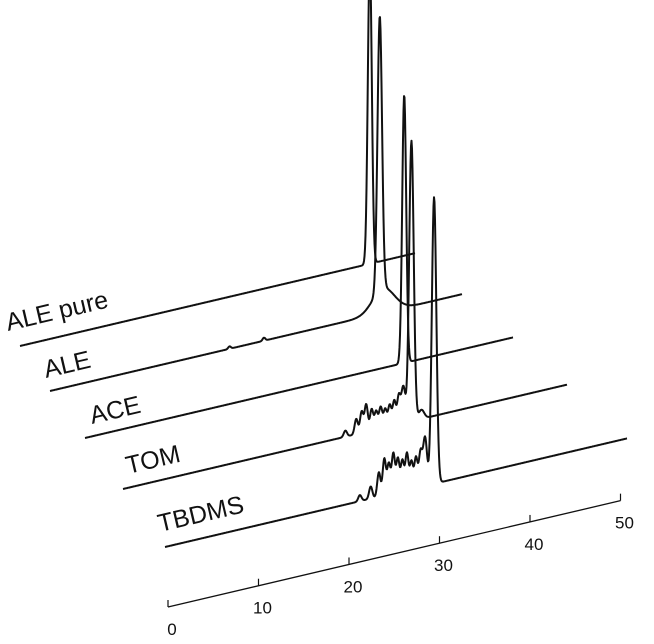  I want to click on x-axis-line, so click(394, 554).